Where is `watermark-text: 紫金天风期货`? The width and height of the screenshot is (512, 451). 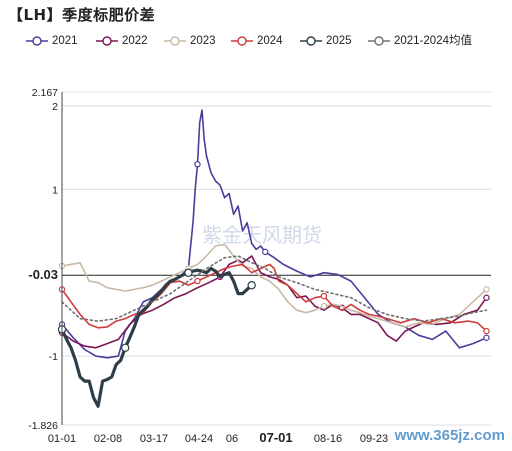
watermark-text: 紫金天风期货 is located at coordinates (262, 235).